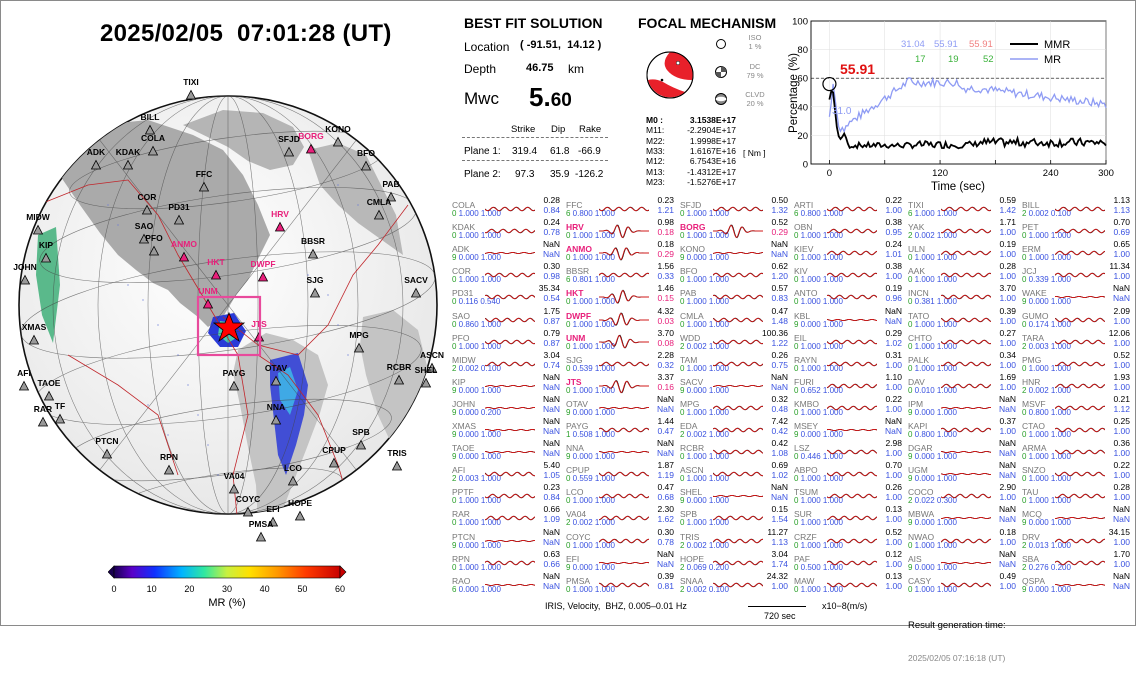  What do you see at coordinates (1076, 494) in the screenshot?
I see `waveform-panel: TAU 0.28 1.00 0 1.000 1.000` at bounding box center [1076, 494].